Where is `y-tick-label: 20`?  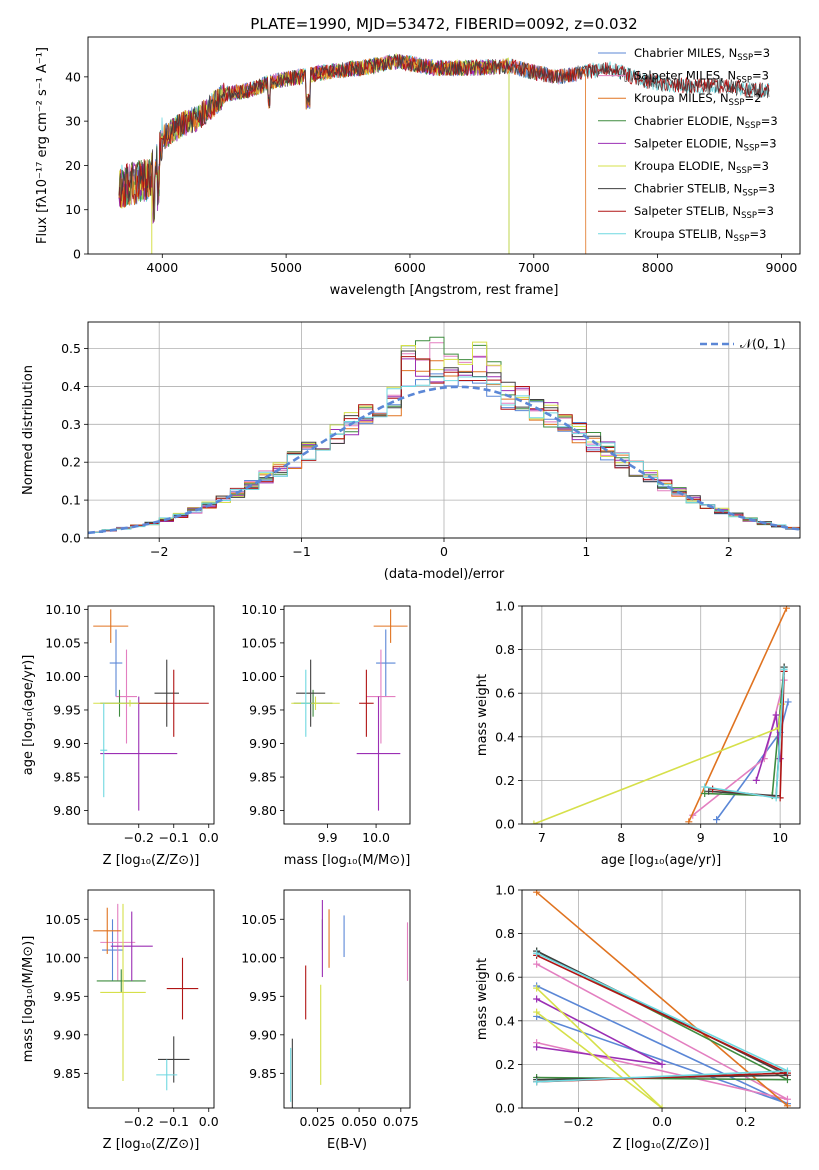 y-tick-label: 20 is located at coordinates (73, 165).